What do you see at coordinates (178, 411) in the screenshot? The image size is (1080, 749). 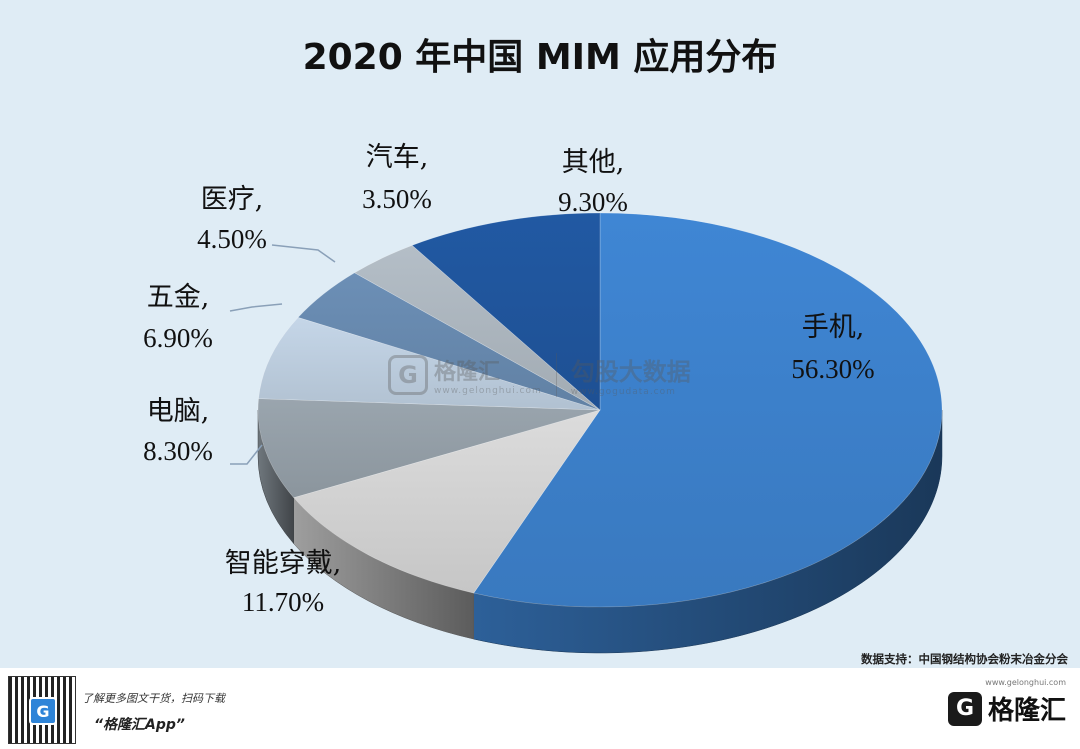 I see `slice-label-2: 电脑,` at bounding box center [178, 411].